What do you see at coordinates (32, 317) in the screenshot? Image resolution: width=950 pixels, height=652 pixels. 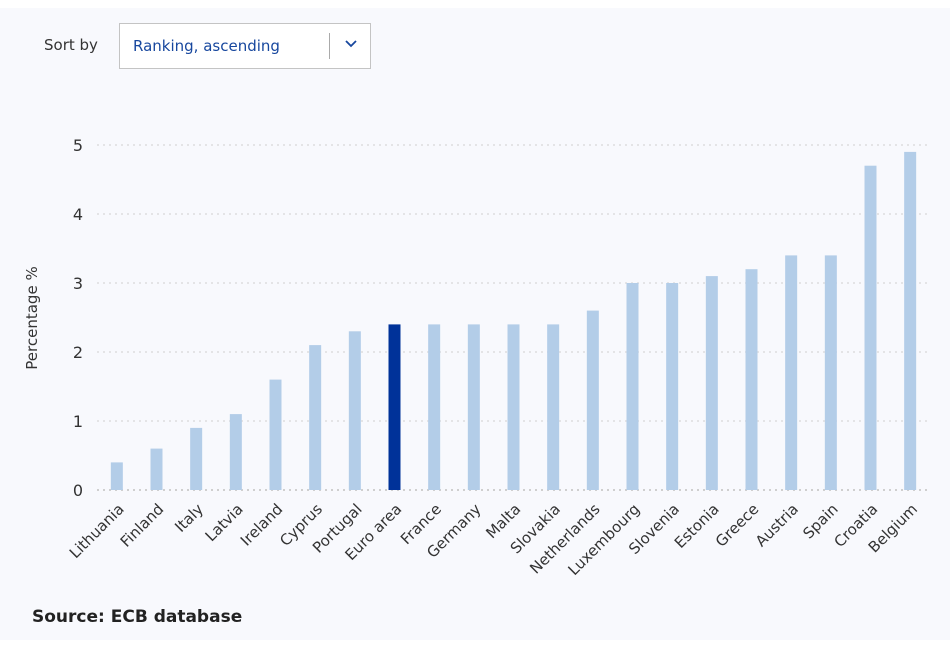 I see `y-axis-label: Percentage %` at bounding box center [32, 317].